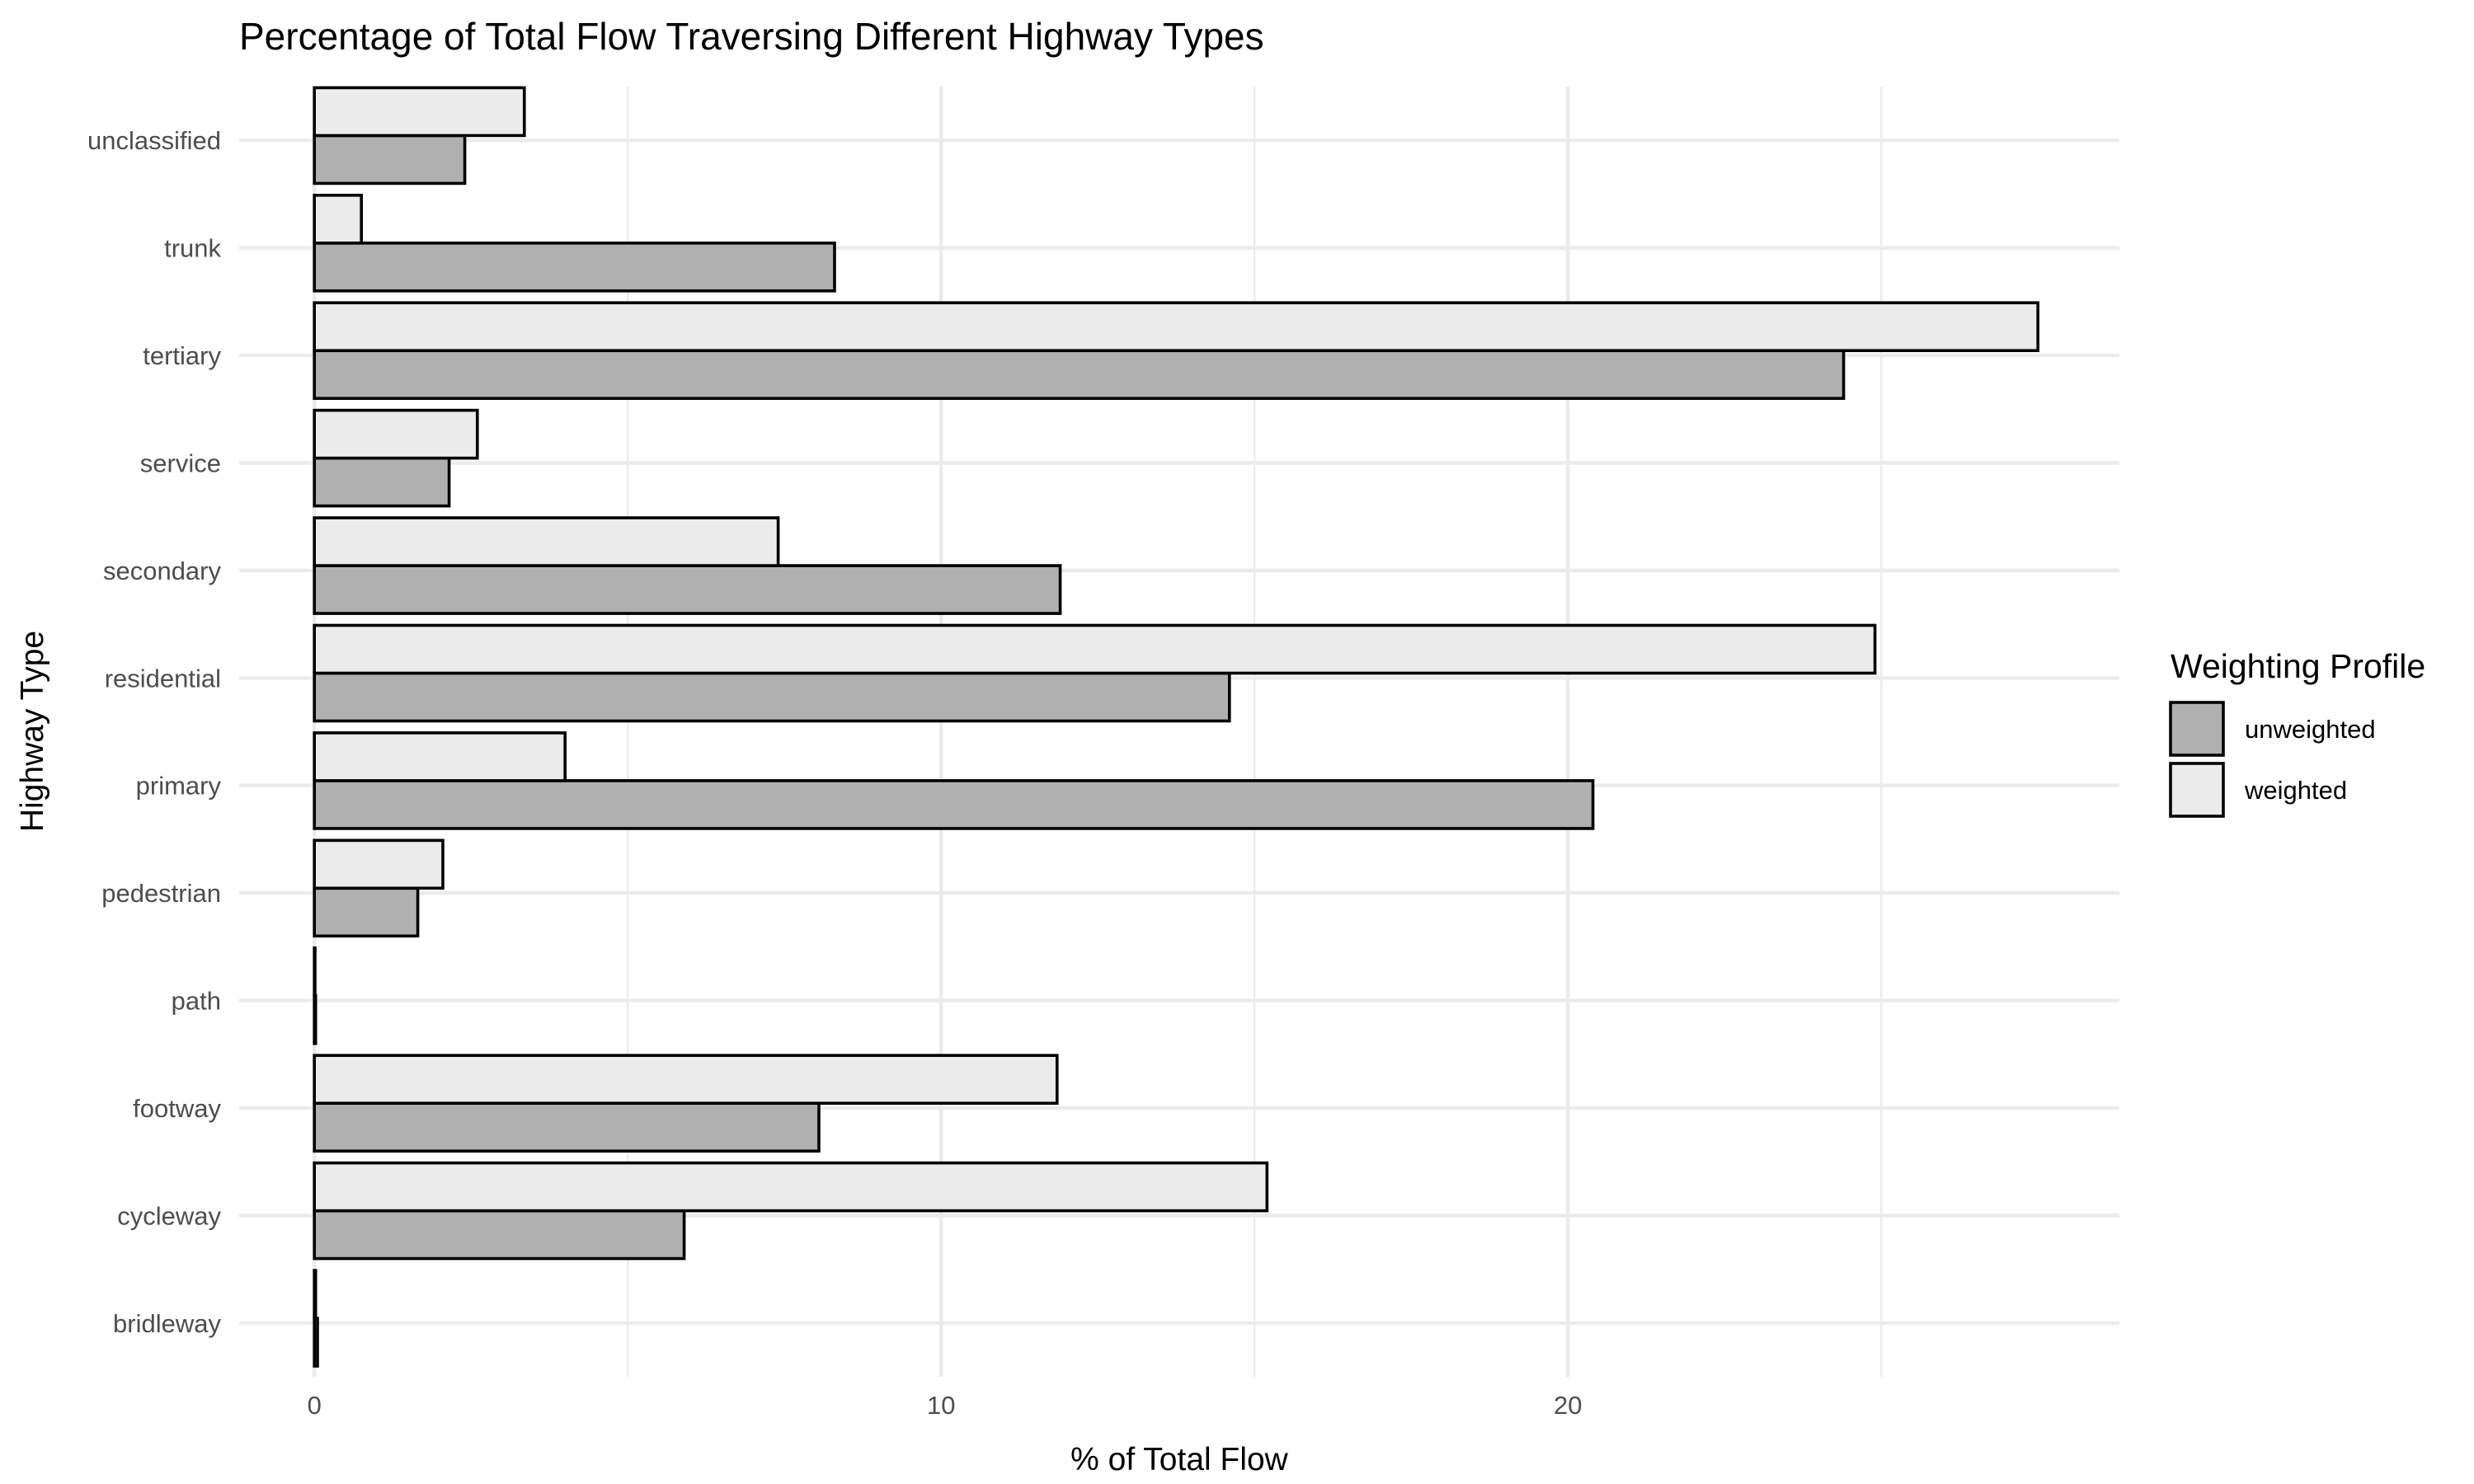  What do you see at coordinates (1179, 1459) in the screenshot?
I see `x-axis-title: % of Total Flow` at bounding box center [1179, 1459].